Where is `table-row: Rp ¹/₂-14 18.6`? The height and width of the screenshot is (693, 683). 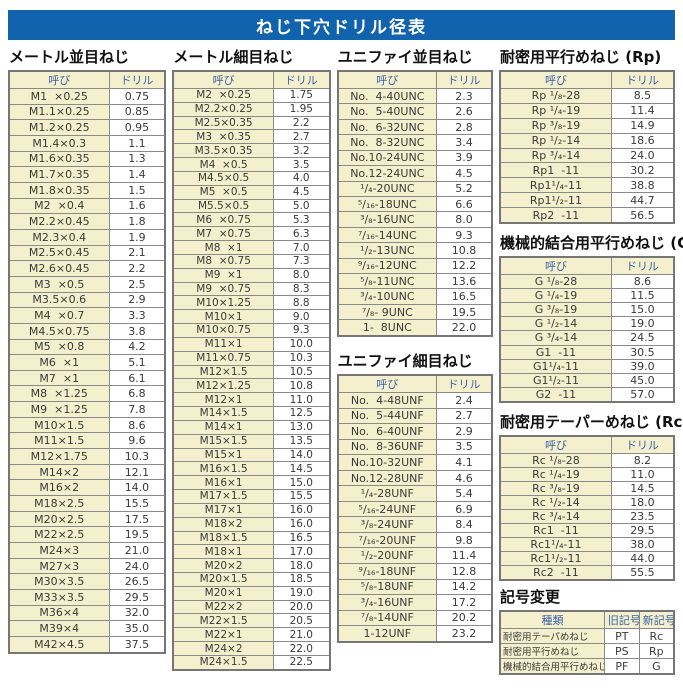
table-row: Rp ¹/₂-14 18.6 is located at coordinates (587, 140).